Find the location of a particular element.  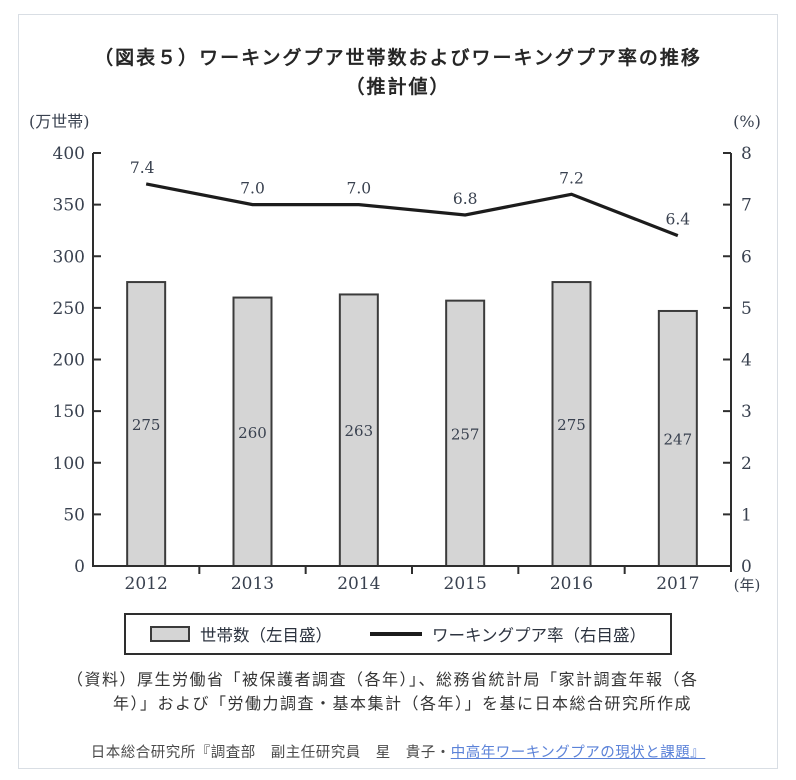

bar-value-label: 263 is located at coordinates (359, 431).